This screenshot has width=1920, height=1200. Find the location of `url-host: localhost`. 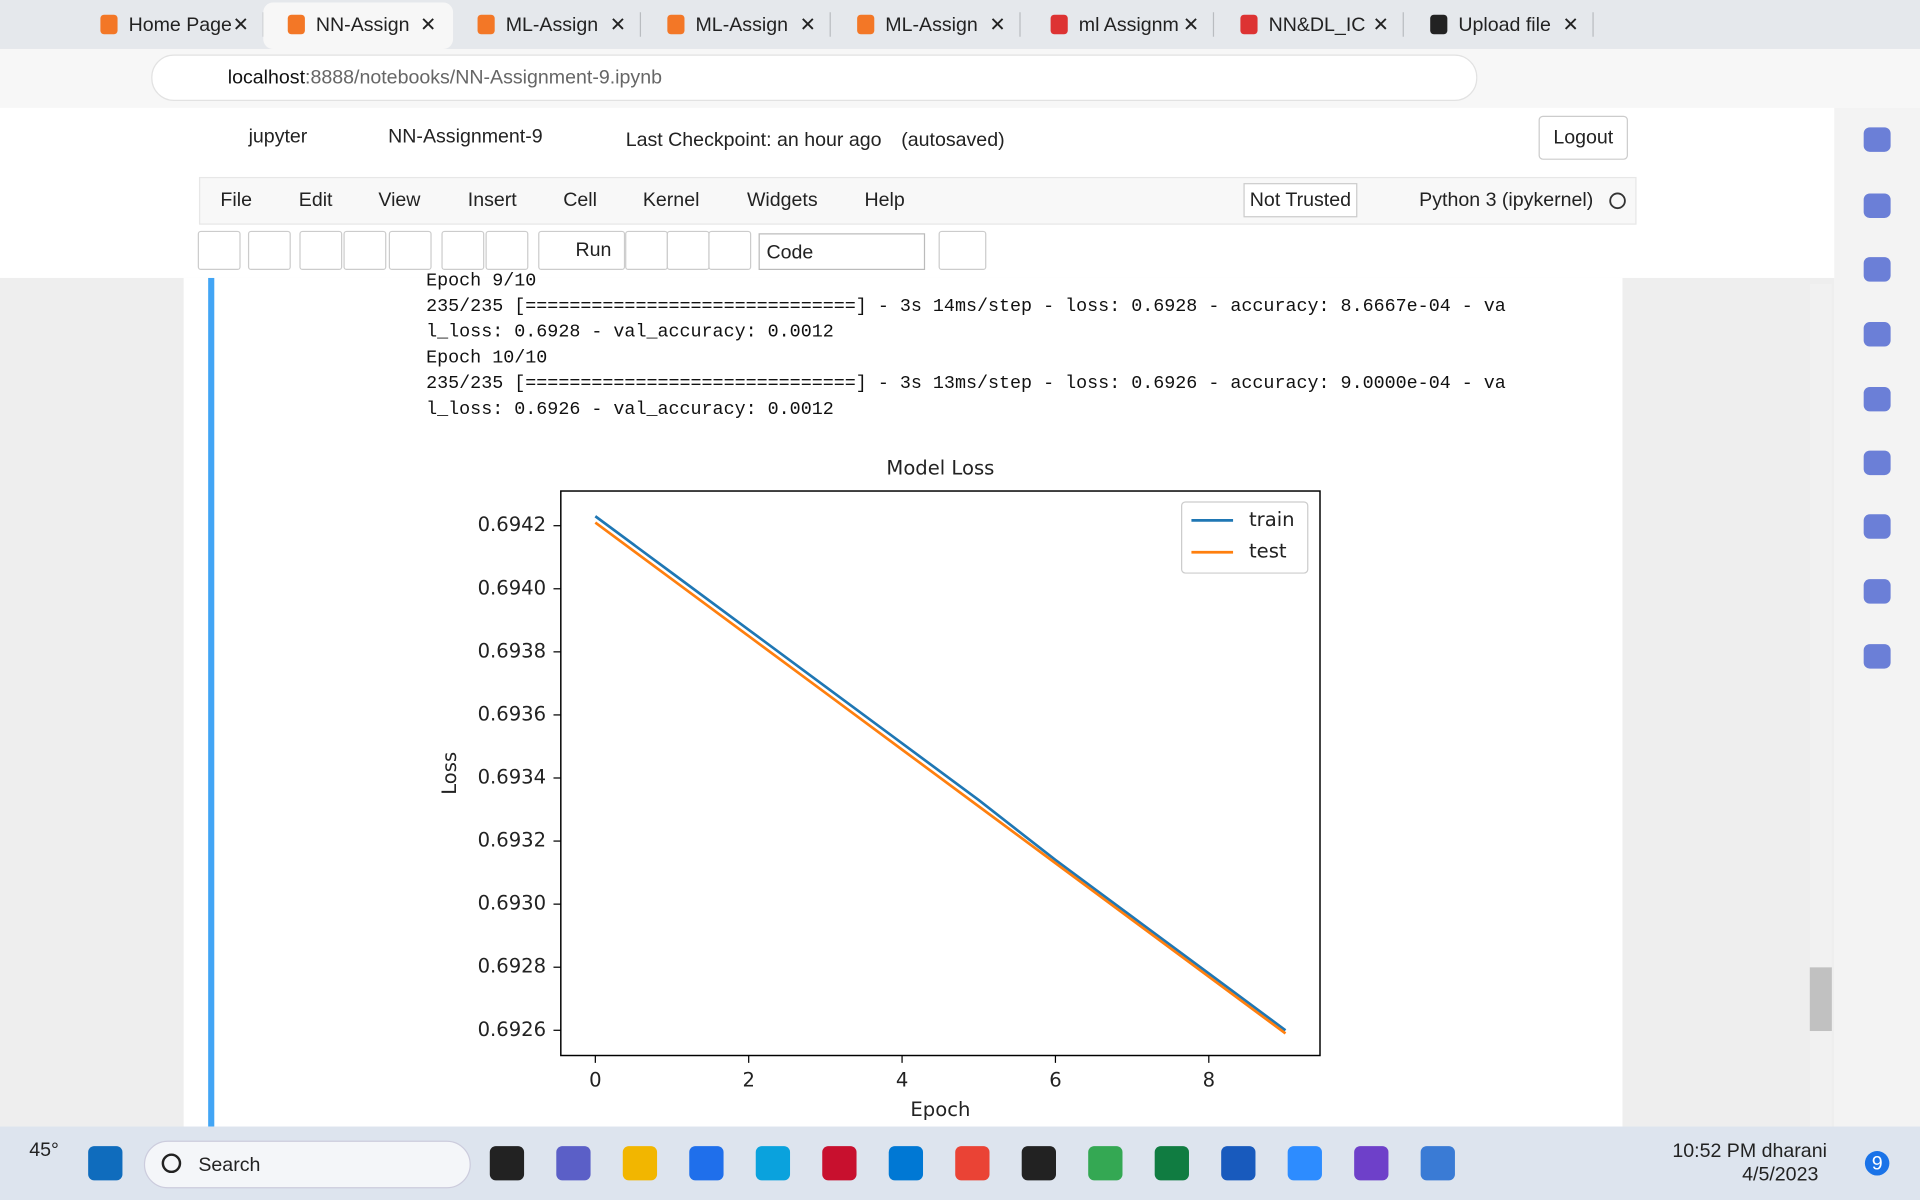

url-host: localhost is located at coordinates (267, 78).